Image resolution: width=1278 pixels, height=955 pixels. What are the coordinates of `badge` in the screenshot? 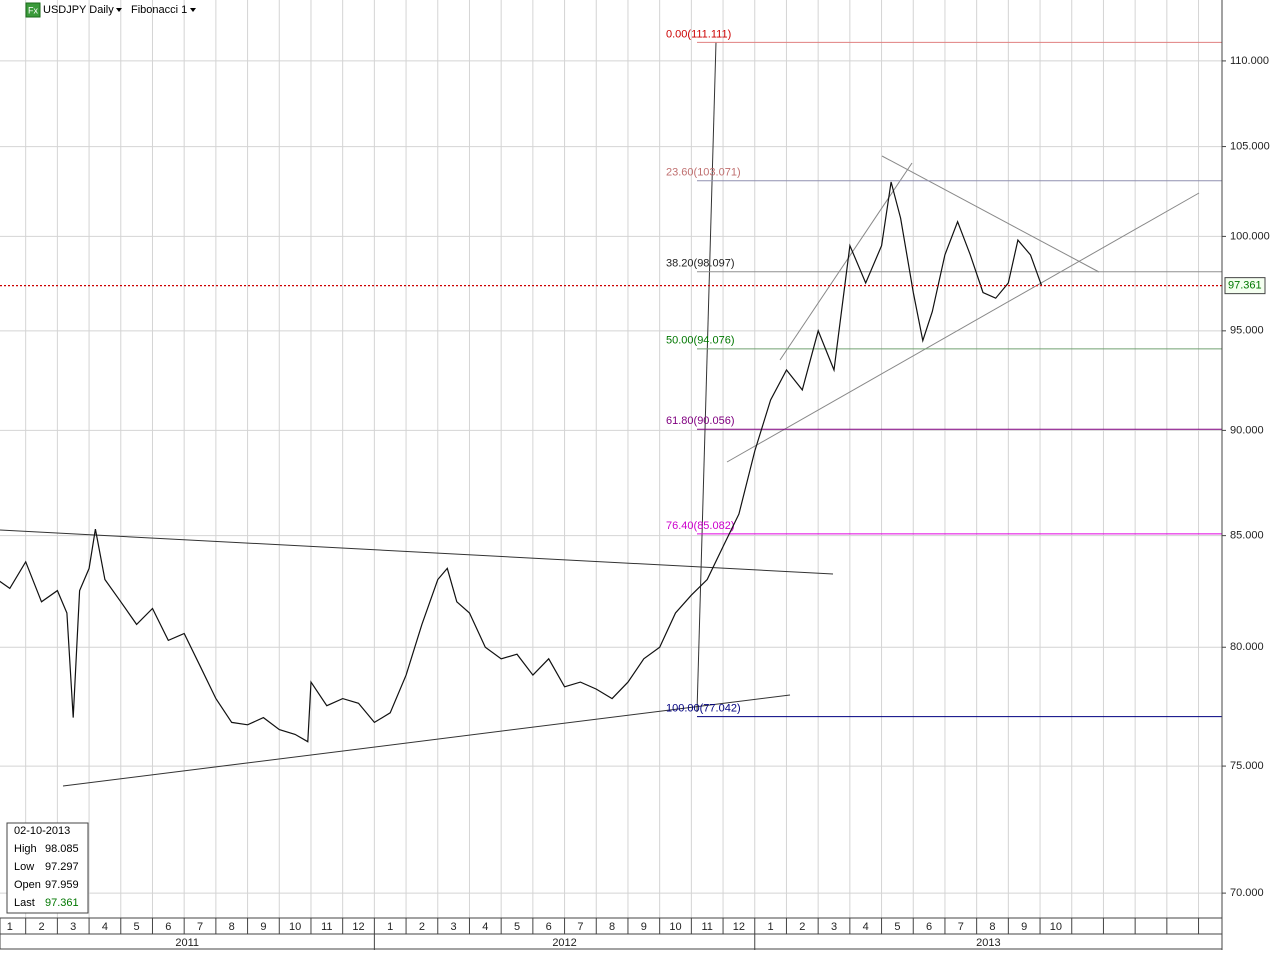 It's located at (33, 10).